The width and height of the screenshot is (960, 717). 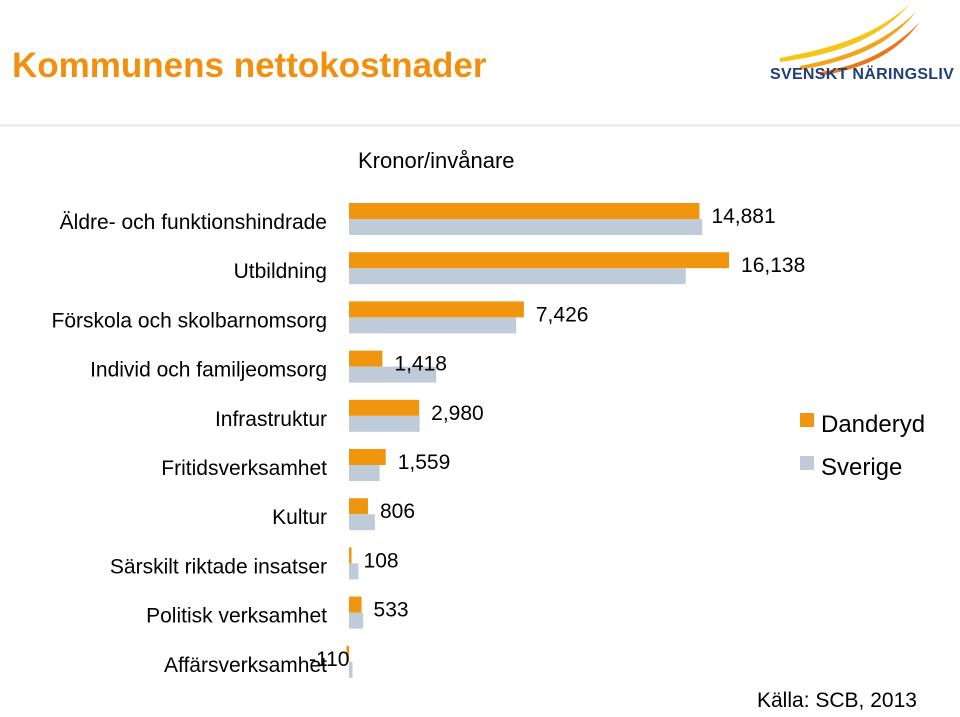 What do you see at coordinates (420, 364) in the screenshot?
I see `data-label-3: 1,418` at bounding box center [420, 364].